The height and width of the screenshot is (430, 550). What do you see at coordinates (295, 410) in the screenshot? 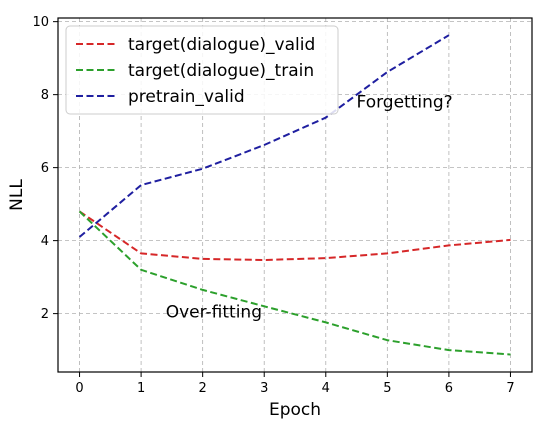
I see `x-axis-label: Epoch` at bounding box center [295, 410].